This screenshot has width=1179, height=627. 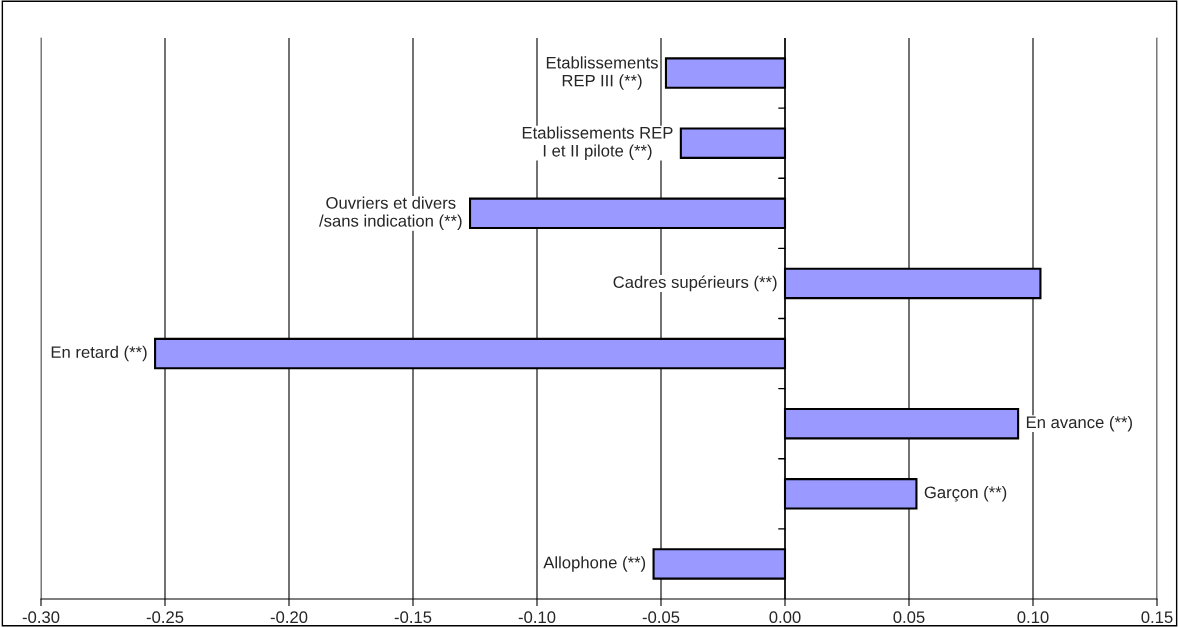 What do you see at coordinates (785, 617) in the screenshot?
I see `x-tick-label: 0.00` at bounding box center [785, 617].